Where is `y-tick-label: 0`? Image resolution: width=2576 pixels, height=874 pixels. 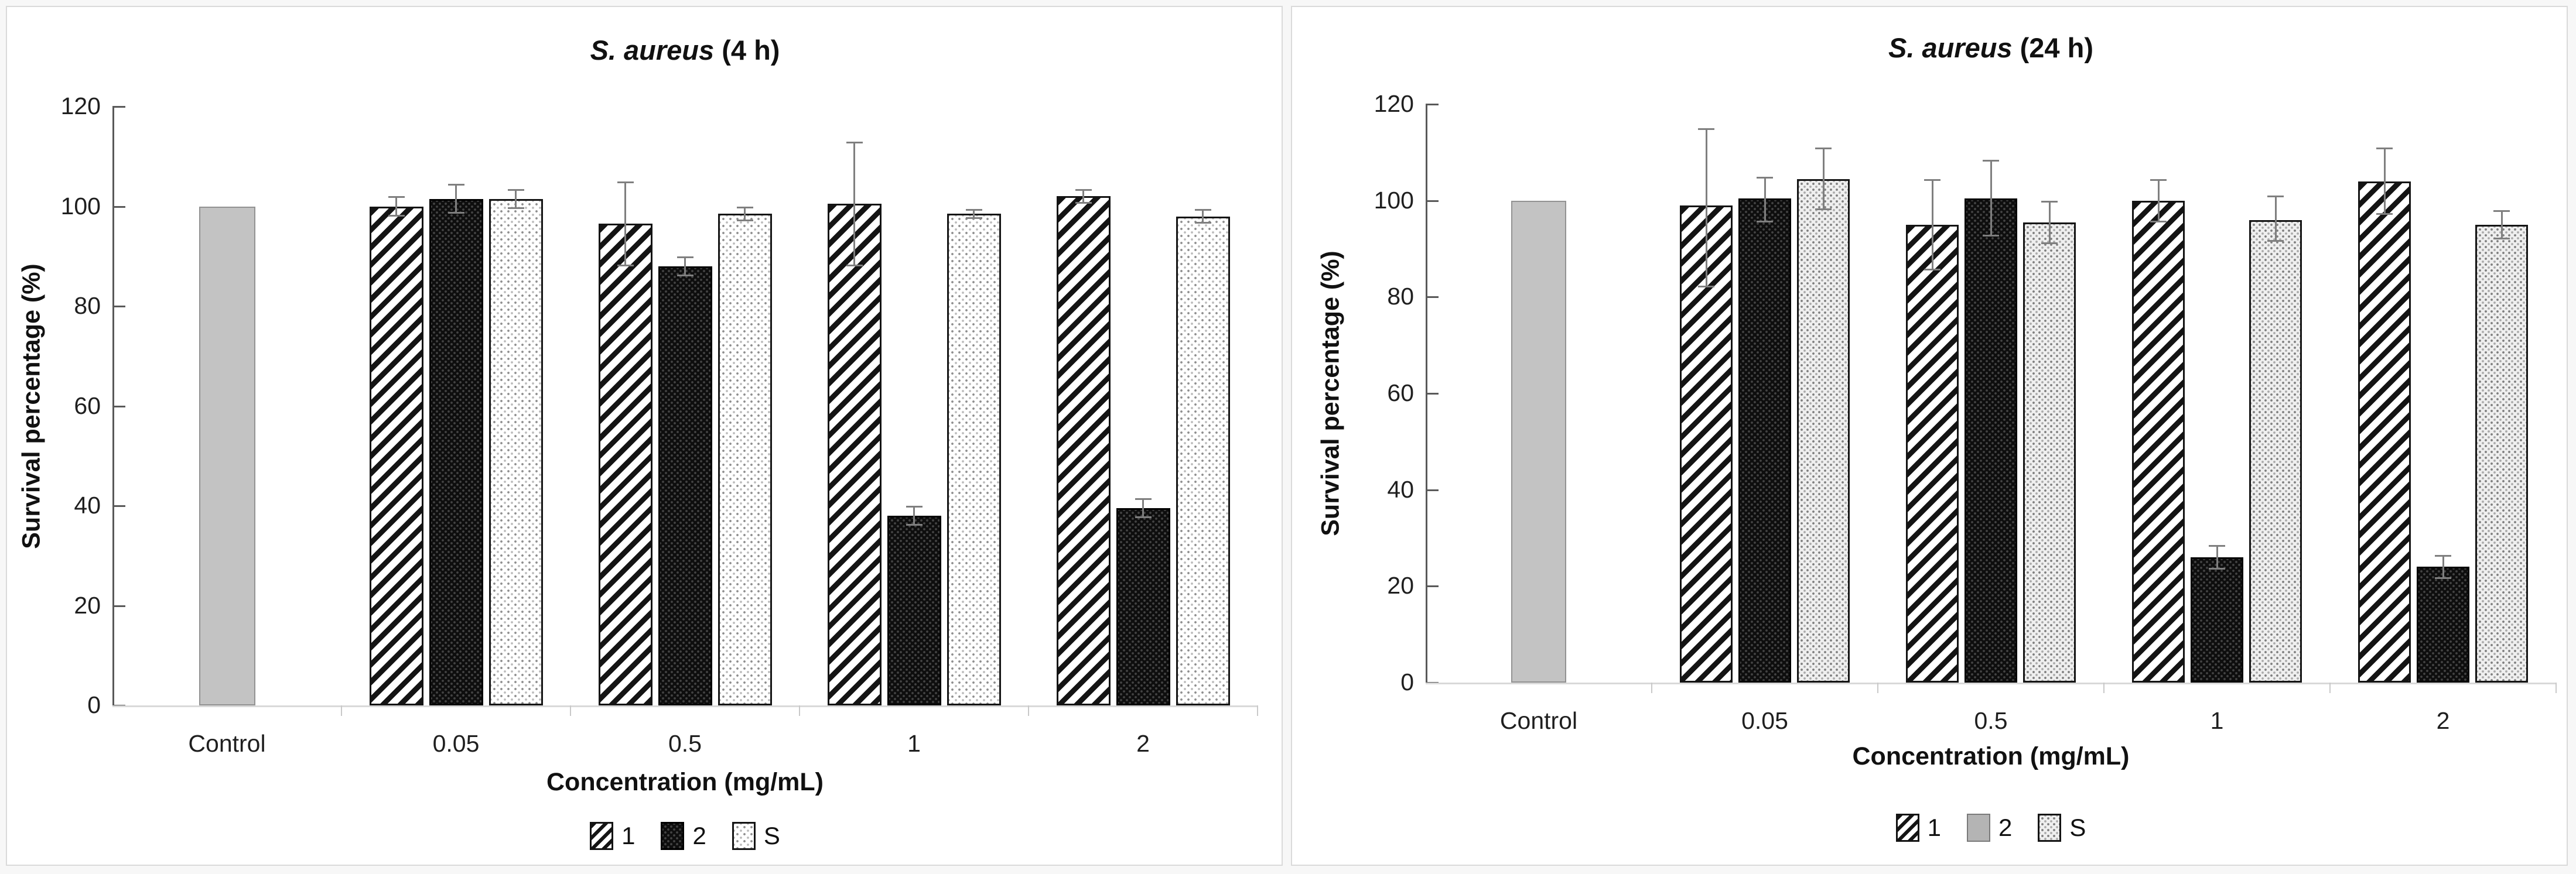 y-tick-label: 0 is located at coordinates (1407, 682).